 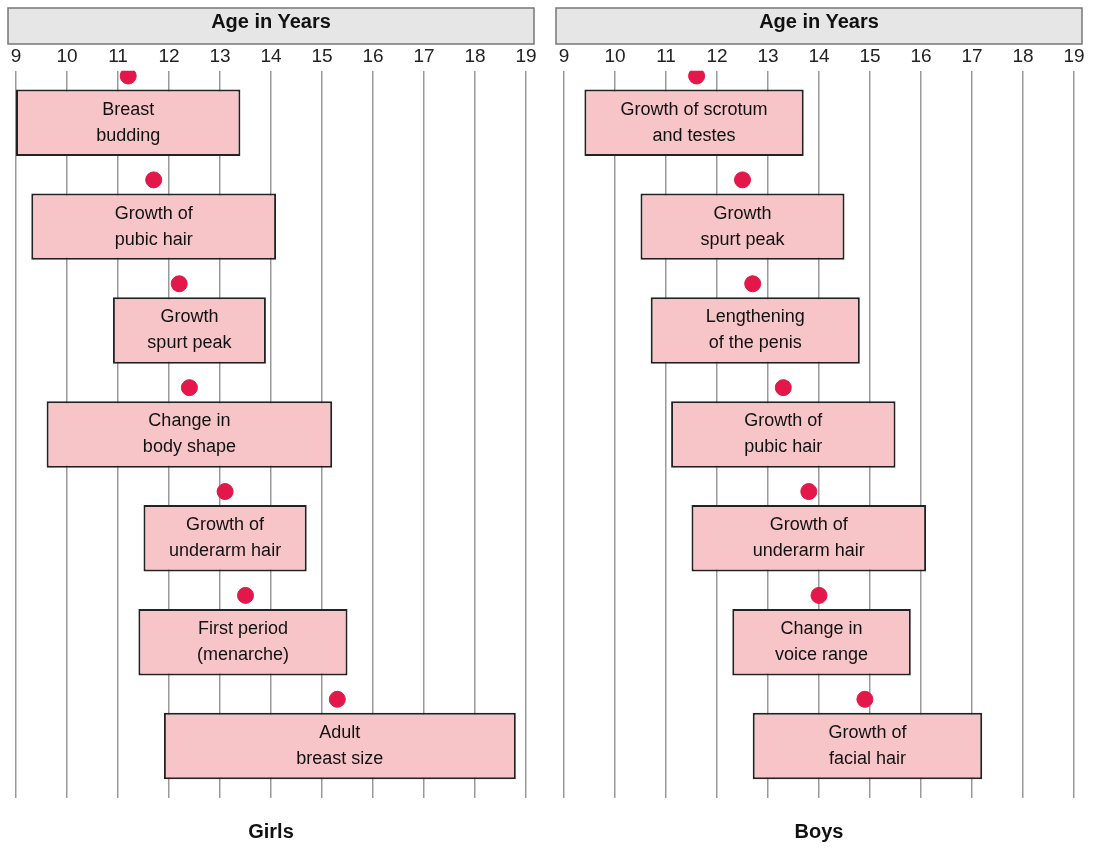 I want to click on text: Boys, so click(x=819, y=830).